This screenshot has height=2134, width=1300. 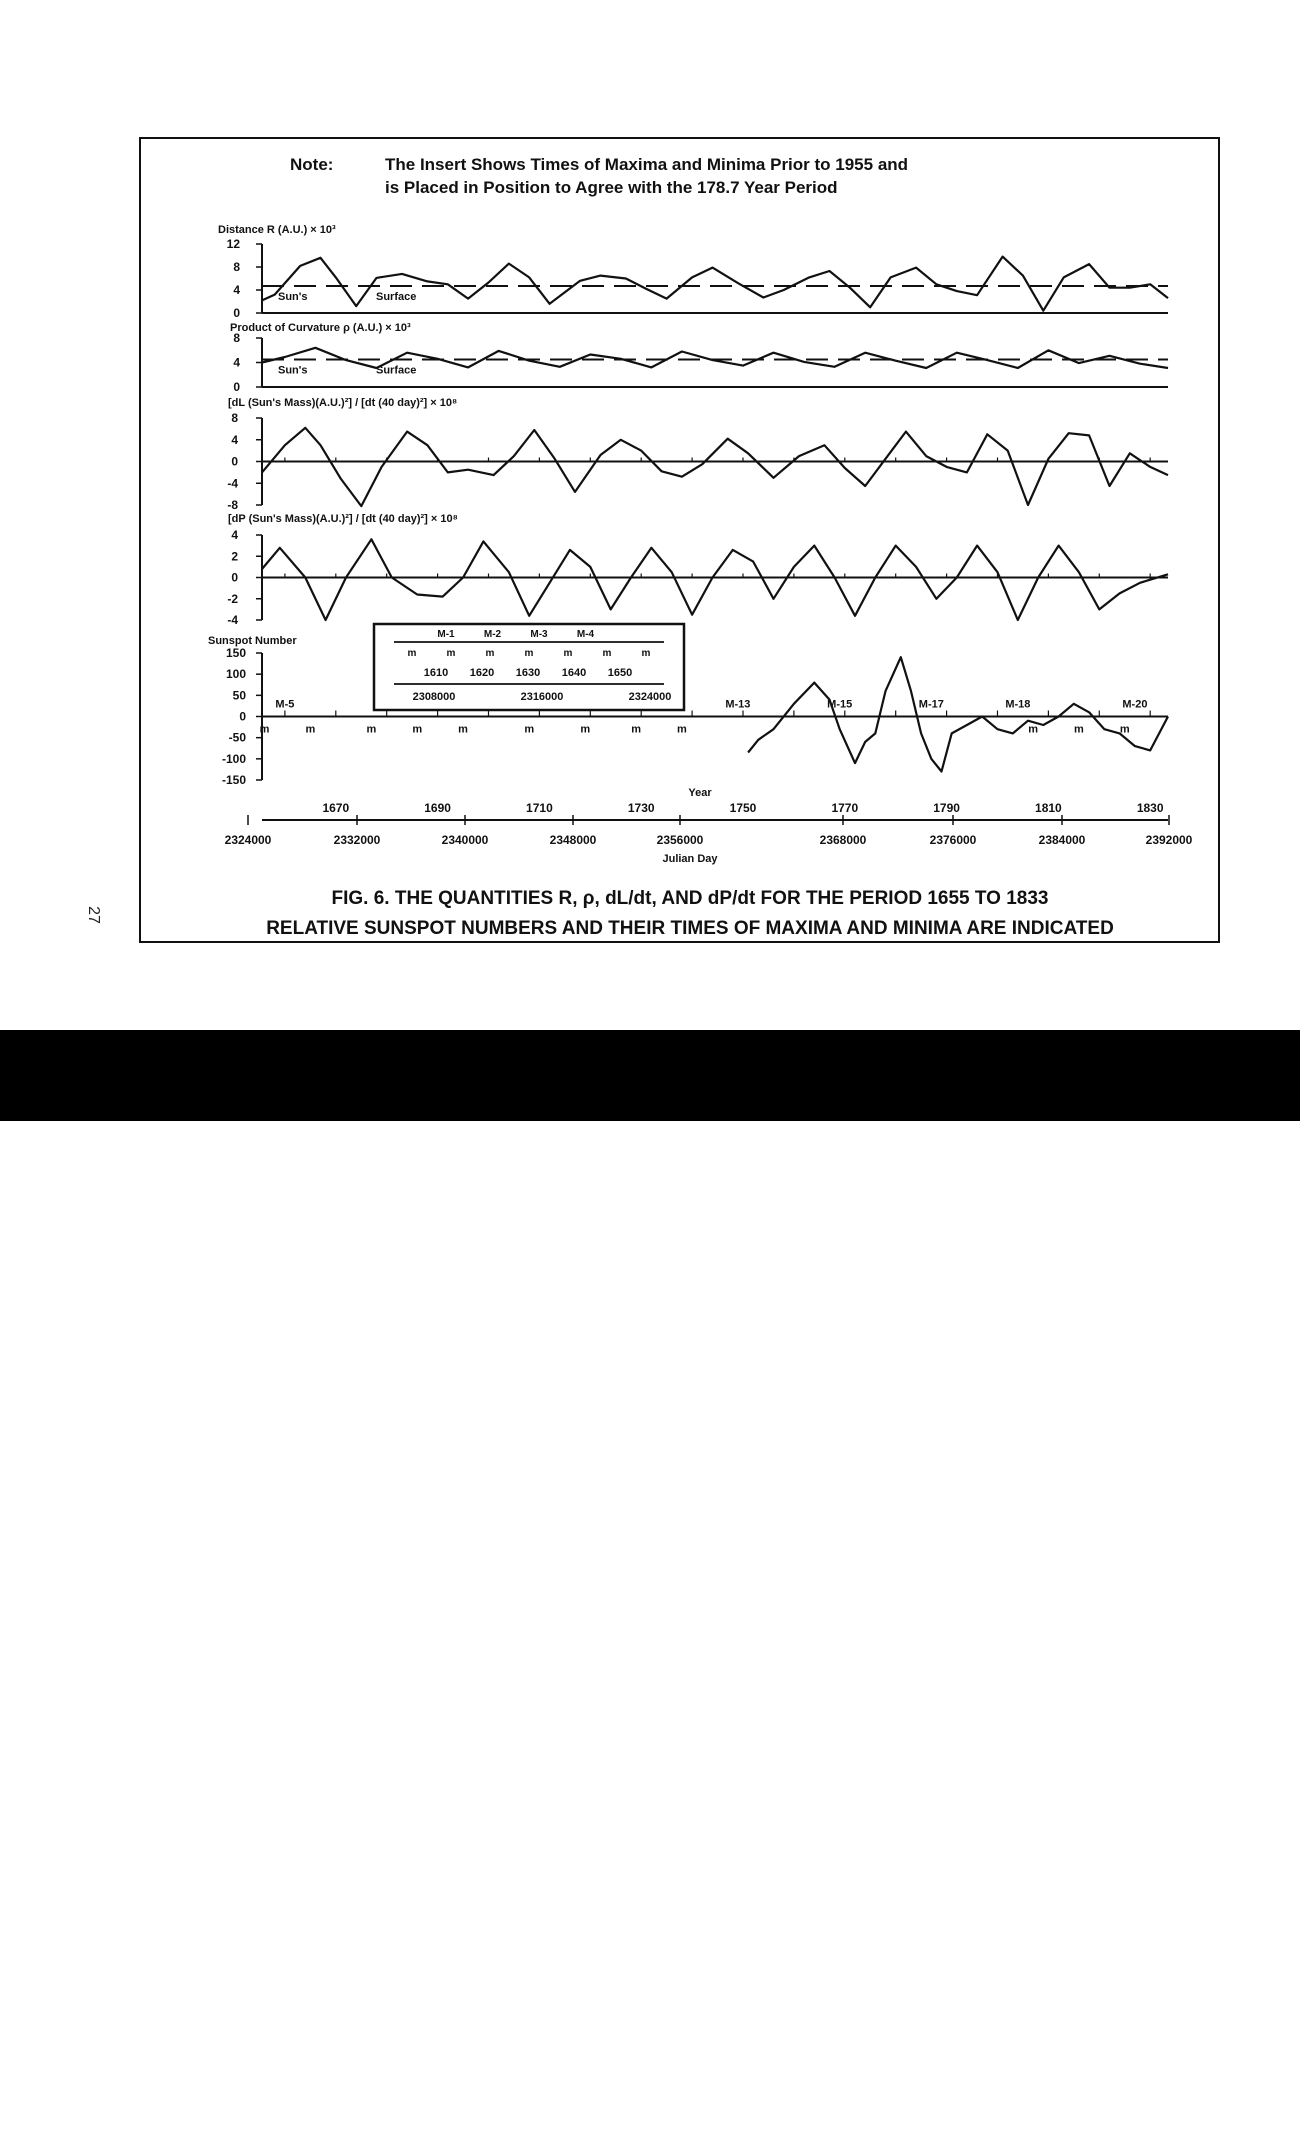 What do you see at coordinates (1048, 808) in the screenshot?
I see `year-tick-label: 1810` at bounding box center [1048, 808].